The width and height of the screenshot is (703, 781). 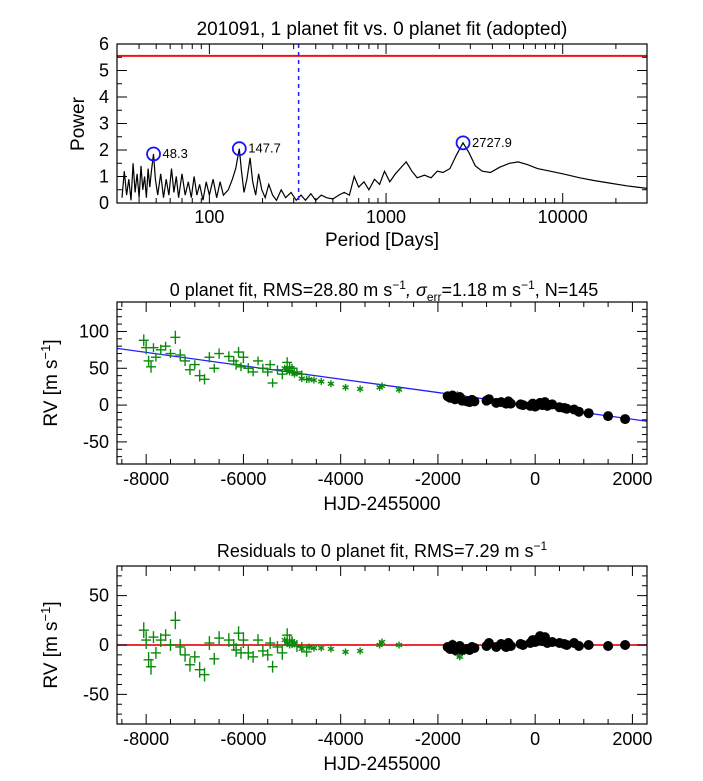 I want to click on periodogram-xlabel: Period [Days], so click(x=382, y=240).